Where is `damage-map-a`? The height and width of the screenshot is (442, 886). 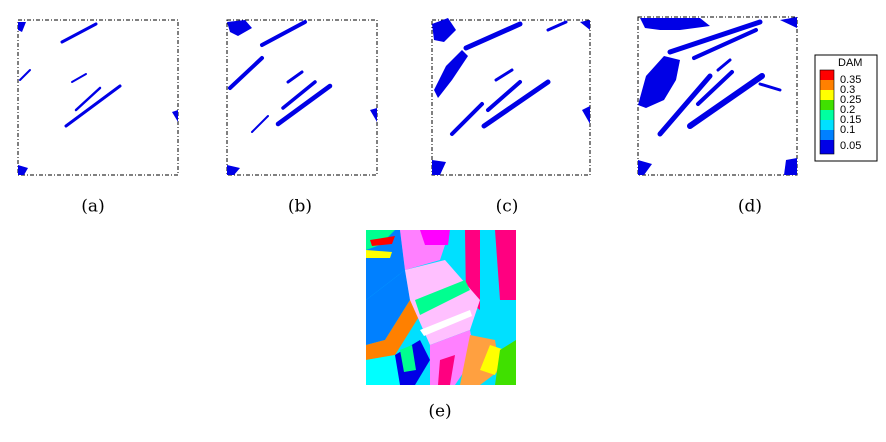
damage-map-a is located at coordinates (98, 97).